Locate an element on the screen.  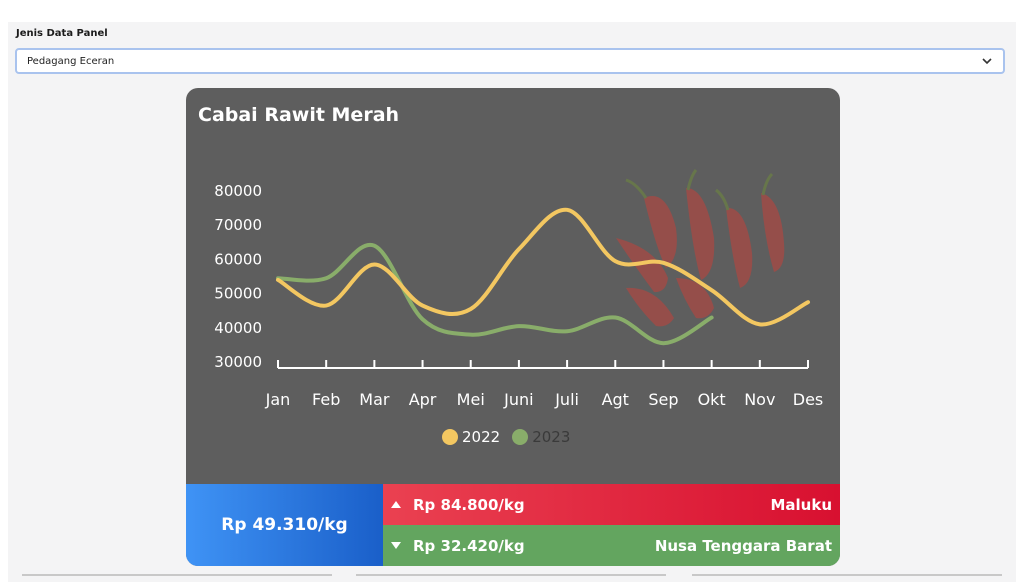
data-panel-select: Pedagang Eceran is located at coordinates (510, 61).